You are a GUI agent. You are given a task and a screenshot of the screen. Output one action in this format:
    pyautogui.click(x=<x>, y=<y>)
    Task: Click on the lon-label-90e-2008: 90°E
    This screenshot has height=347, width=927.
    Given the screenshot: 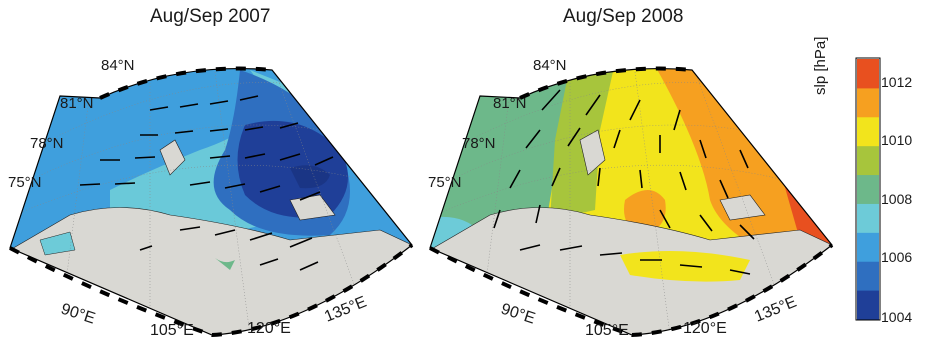 What is the action you would take?
    pyautogui.click(x=518, y=314)
    